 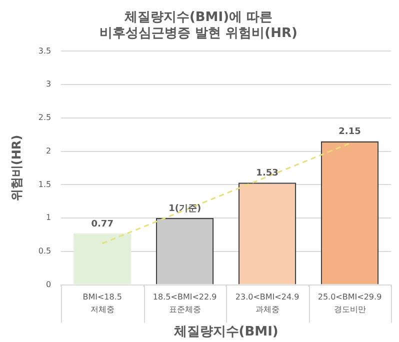 What do you see at coordinates (49, 217) in the screenshot?
I see `y-tick-label: 1` at bounding box center [49, 217].